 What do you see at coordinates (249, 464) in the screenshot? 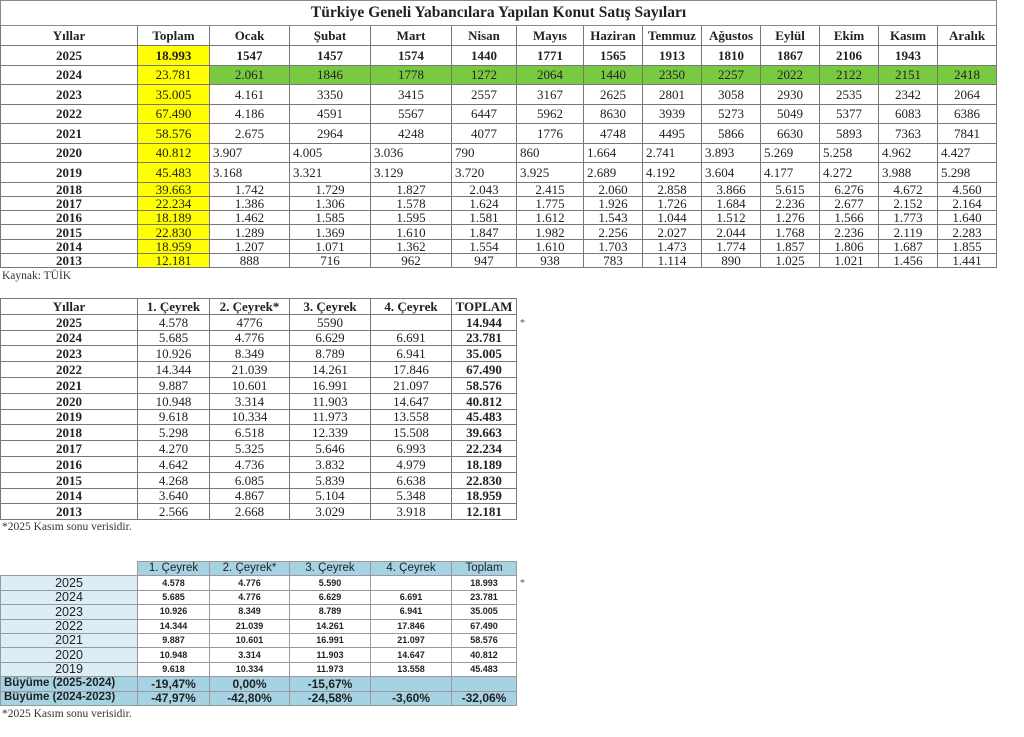
I see `value-cell: 4.736` at bounding box center [249, 464].